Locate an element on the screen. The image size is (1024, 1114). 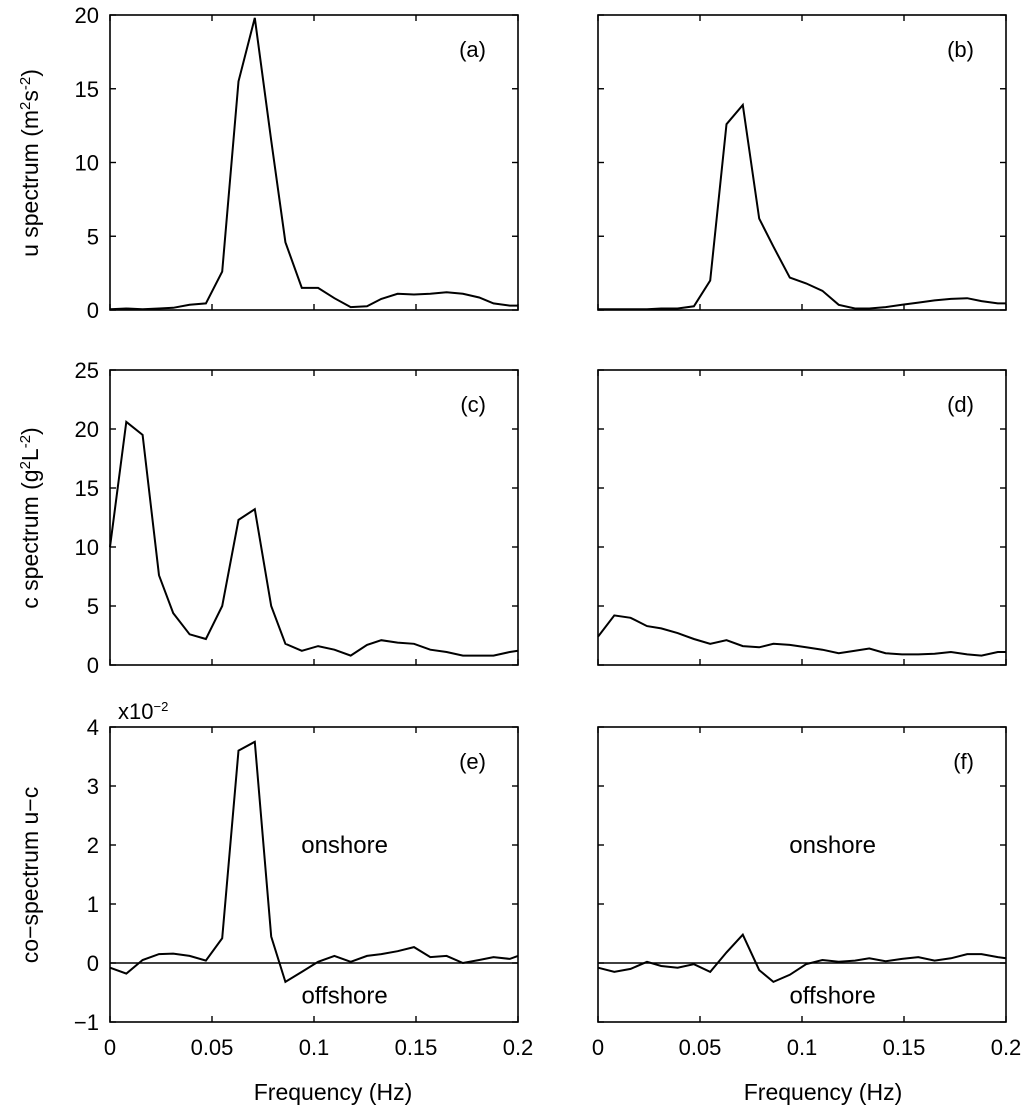
y-tick-label-e: 4 is located at coordinates (93, 727).